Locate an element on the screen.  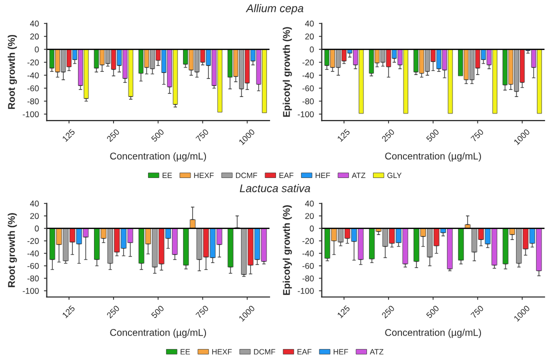
chart-title: Lactuca sativa is located at coordinates (275, 188).